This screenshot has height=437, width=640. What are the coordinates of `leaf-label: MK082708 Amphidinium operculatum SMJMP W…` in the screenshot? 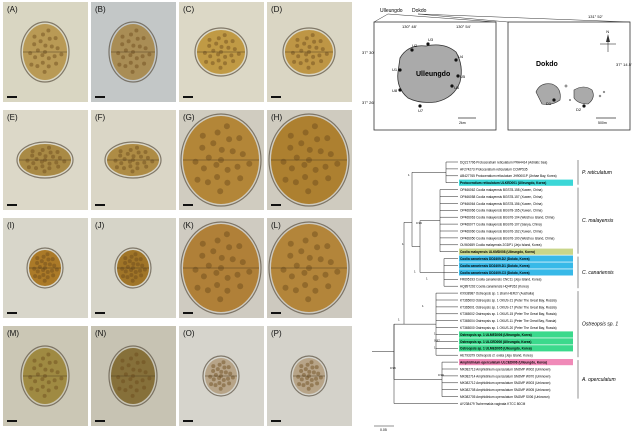 It's located at (505, 390).